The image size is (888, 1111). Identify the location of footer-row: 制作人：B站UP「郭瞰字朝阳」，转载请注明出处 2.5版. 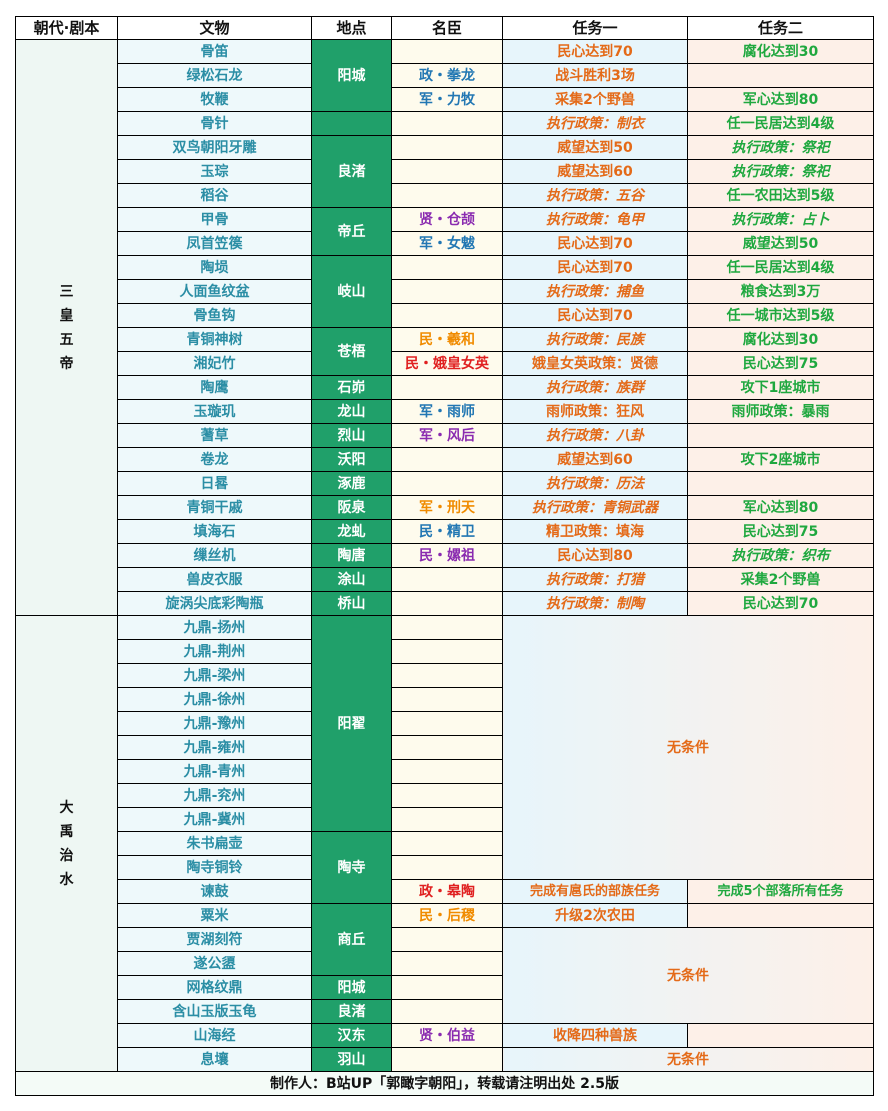
(444, 1083).